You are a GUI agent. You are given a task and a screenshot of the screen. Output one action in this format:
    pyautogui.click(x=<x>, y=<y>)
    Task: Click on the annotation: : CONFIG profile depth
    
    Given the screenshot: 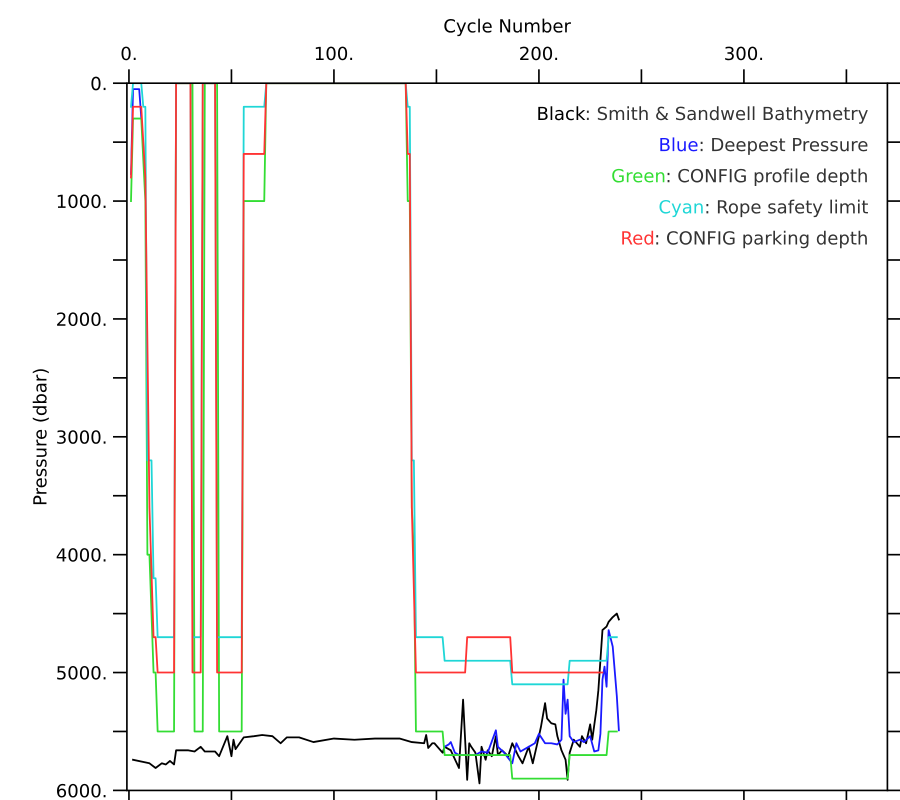 What is the action you would take?
    pyautogui.click(x=767, y=177)
    